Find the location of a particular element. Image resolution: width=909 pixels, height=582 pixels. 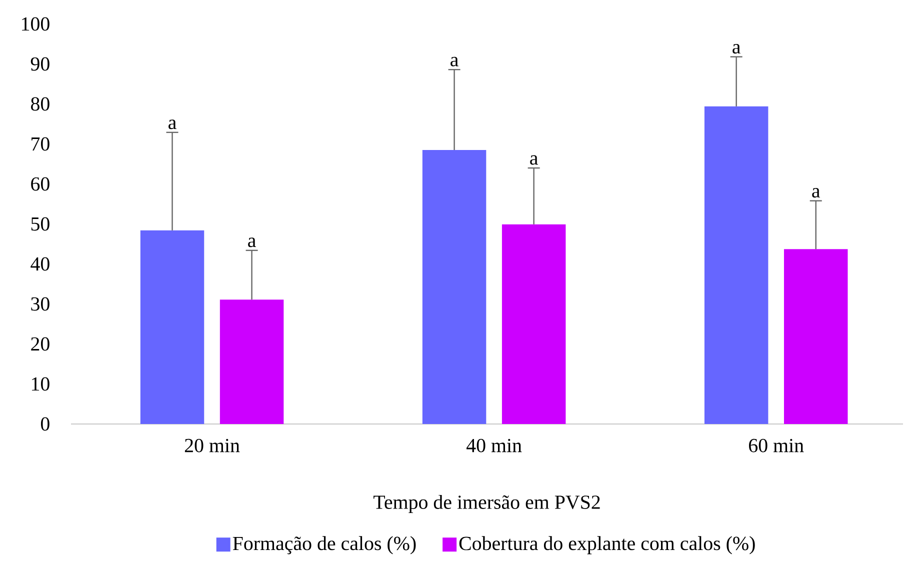

y-tick-label: 70 is located at coordinates (41, 144).